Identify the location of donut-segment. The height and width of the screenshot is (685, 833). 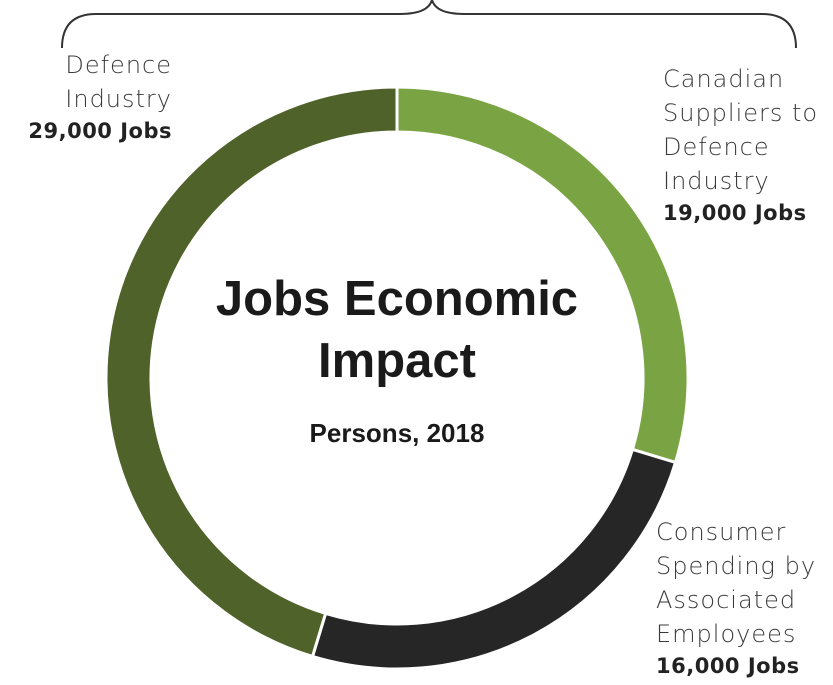
(494, 559).